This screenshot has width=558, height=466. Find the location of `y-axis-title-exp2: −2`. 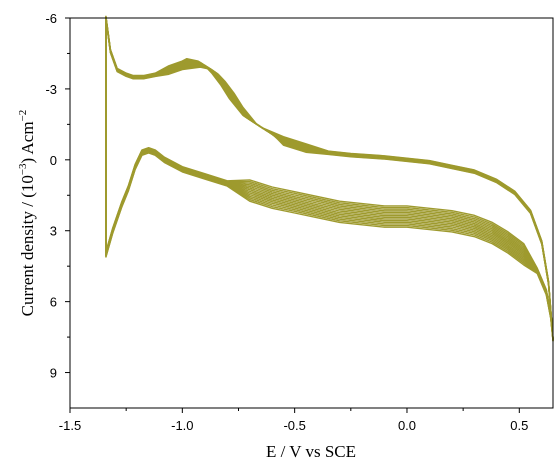

y-axis-title-exp2: −2 is located at coordinates (23, 116).